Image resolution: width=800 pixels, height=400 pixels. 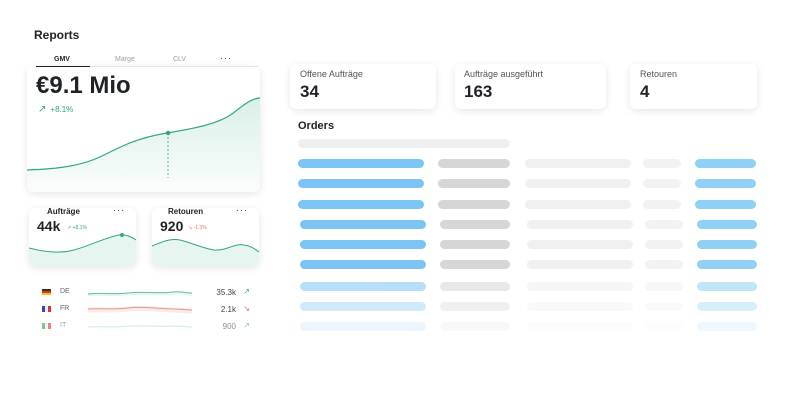 I want to click on country-row-de: DE 35.3k ↗, so click(x=143, y=293).